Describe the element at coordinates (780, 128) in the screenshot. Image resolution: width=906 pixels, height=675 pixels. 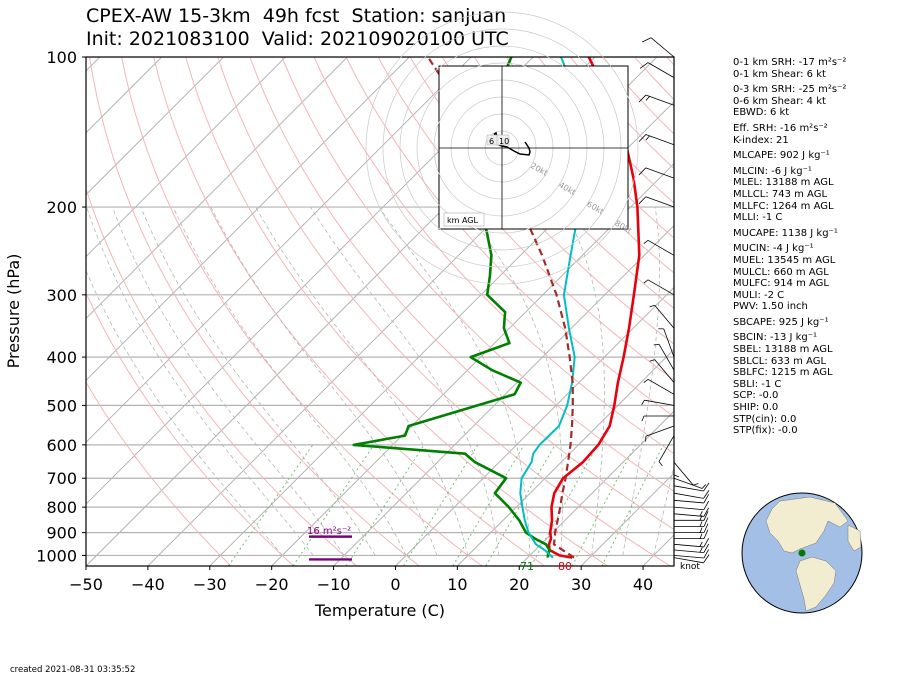
I see `sounding-parameter-row: Eff. SRH: -16 m²s⁻²` at that location.